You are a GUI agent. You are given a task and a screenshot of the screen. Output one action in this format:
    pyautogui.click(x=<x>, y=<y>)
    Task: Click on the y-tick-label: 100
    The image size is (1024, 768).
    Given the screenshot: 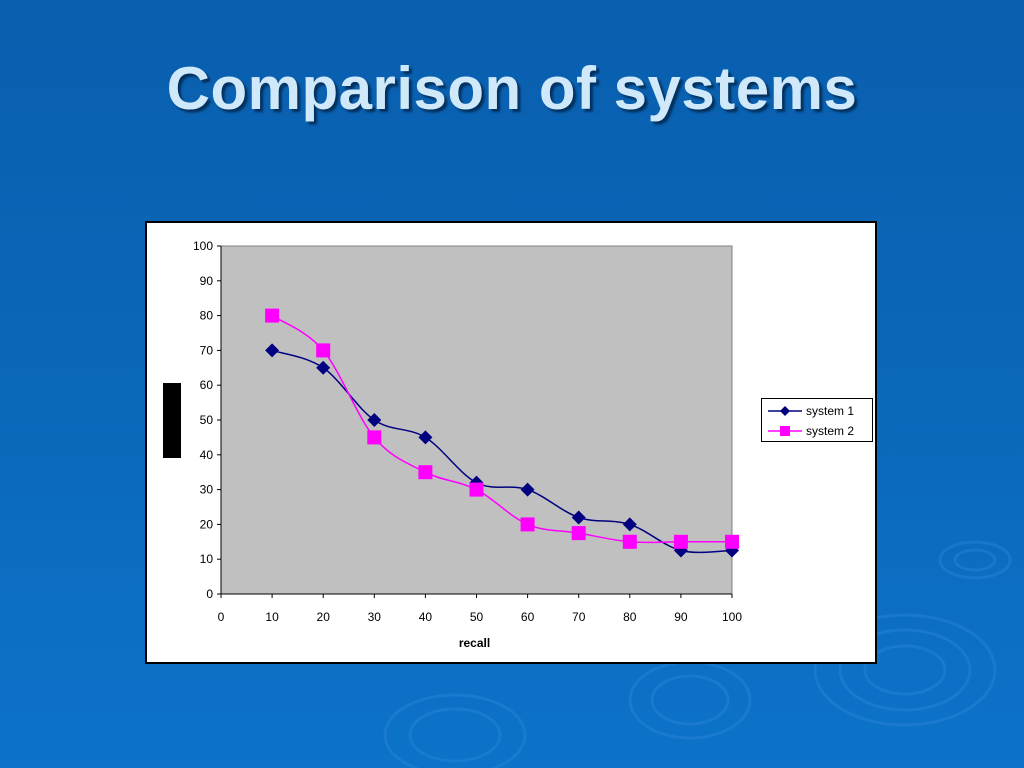 What is the action you would take?
    pyautogui.click(x=203, y=246)
    